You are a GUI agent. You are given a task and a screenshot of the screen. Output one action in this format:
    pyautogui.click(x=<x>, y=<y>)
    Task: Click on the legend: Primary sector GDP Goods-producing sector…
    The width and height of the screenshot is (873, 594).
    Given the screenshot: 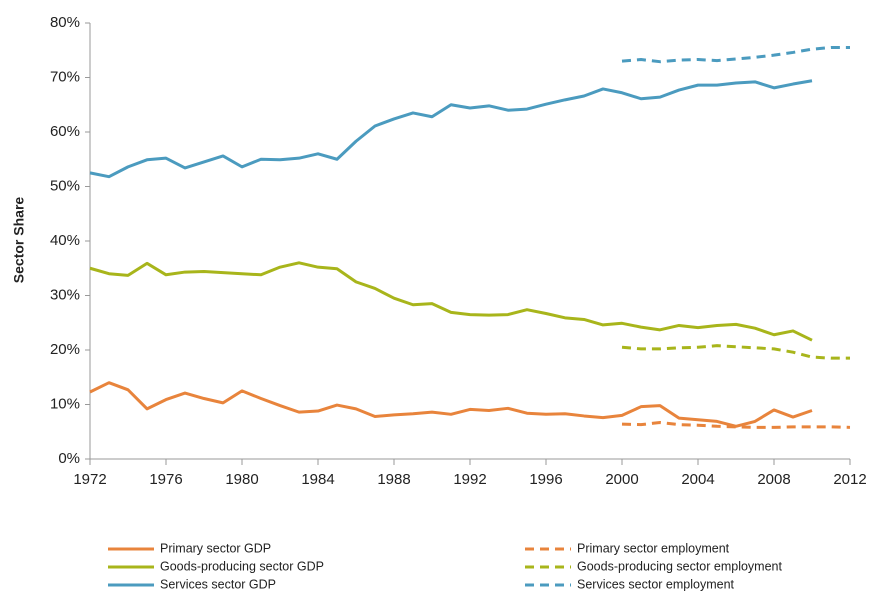 What is the action you would take?
    pyautogui.click(x=445, y=566)
    